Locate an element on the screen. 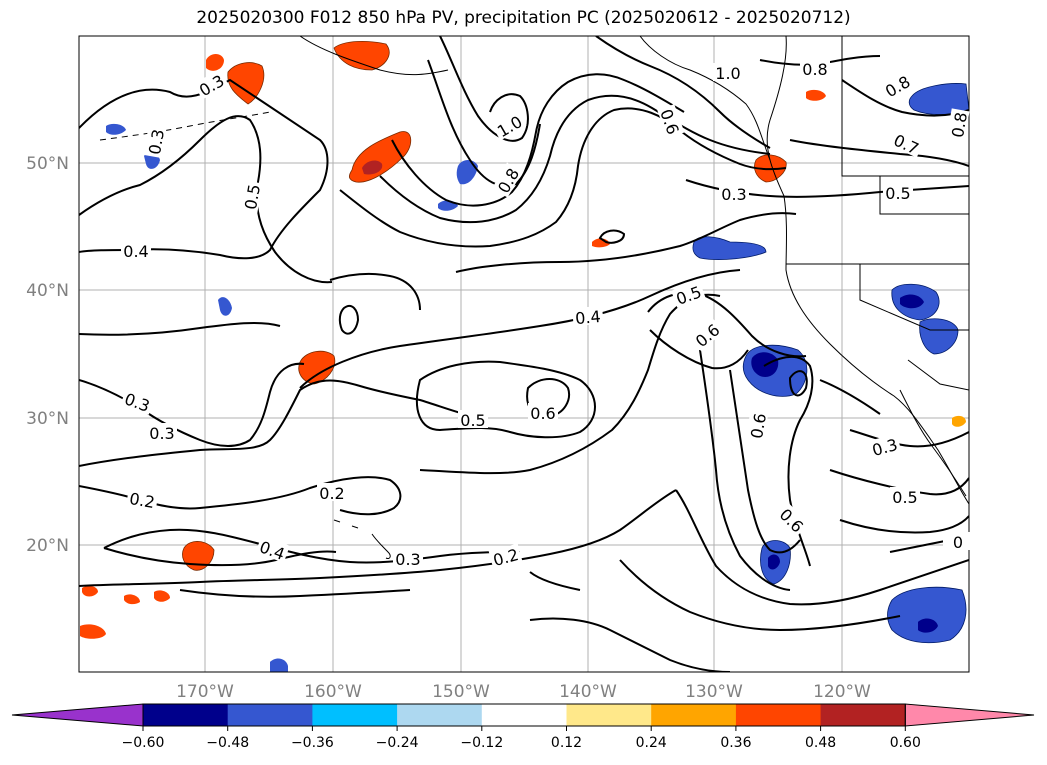  longitude-labels: 170°W 160°W 150°W 140°W 130°W 120°W is located at coordinates (523, 692).